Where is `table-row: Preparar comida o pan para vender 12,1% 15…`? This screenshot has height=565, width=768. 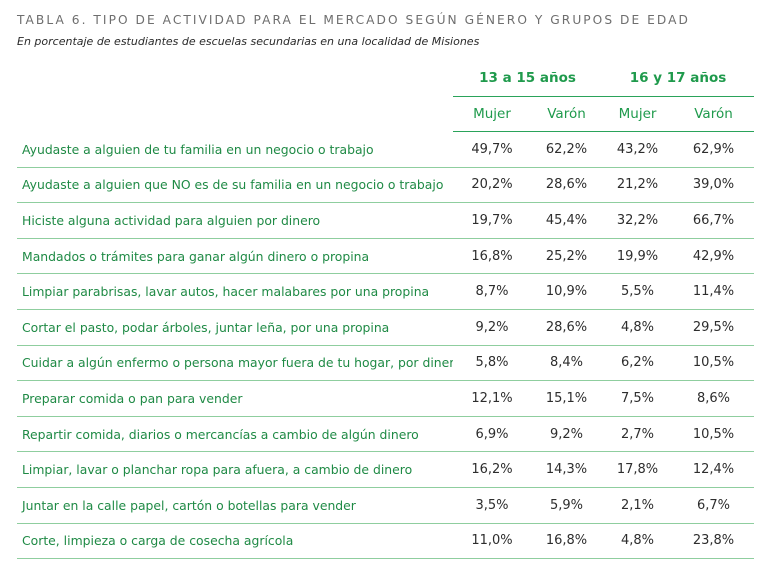
table-row: Preparar comida o pan para vender 12,1% 15… is located at coordinates (386, 398).